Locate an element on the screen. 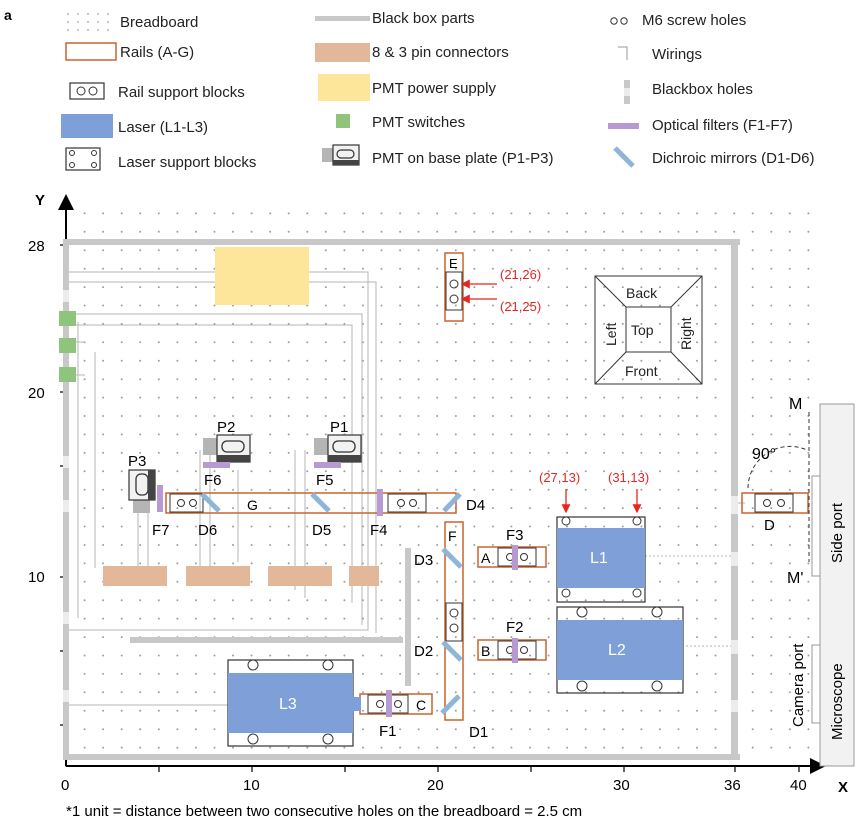  rail-c-label: C is located at coordinates (421, 705).